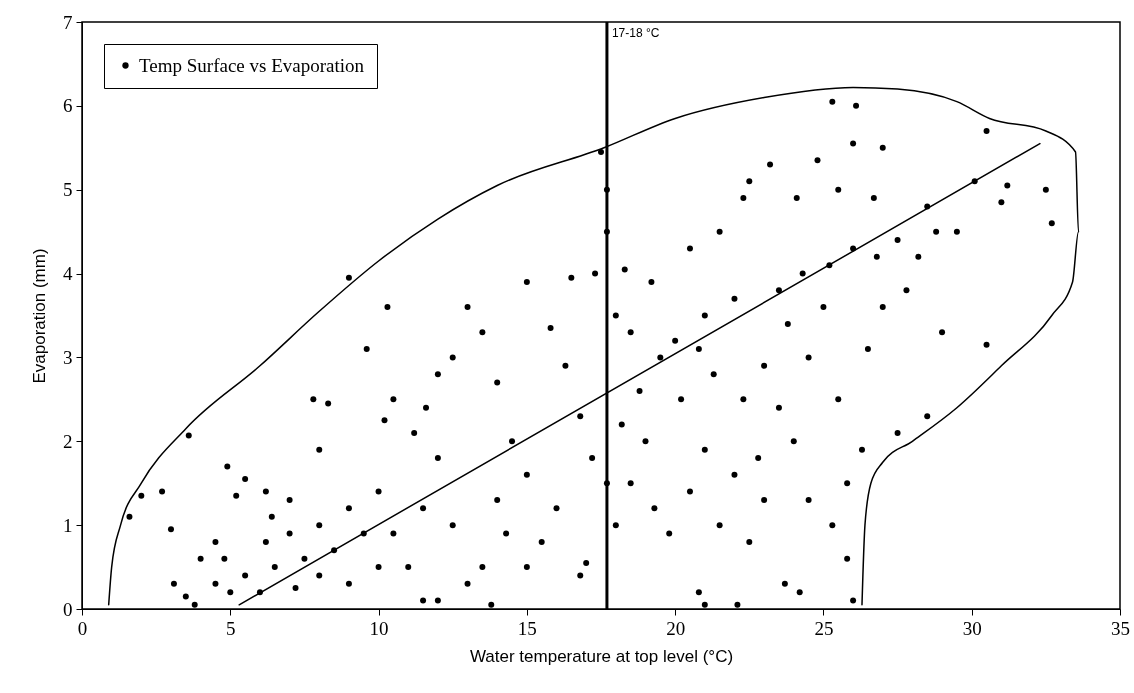 The image size is (1134, 693). What do you see at coordinates (676, 628) in the screenshot?
I see `x-tick-label: 20` at bounding box center [676, 628].